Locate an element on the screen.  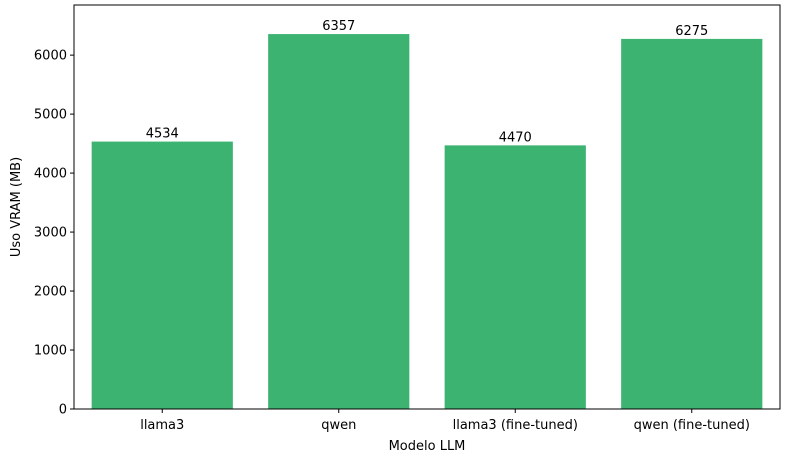
y-axis-title: Uso VRAM (MB) is located at coordinates (16, 207).